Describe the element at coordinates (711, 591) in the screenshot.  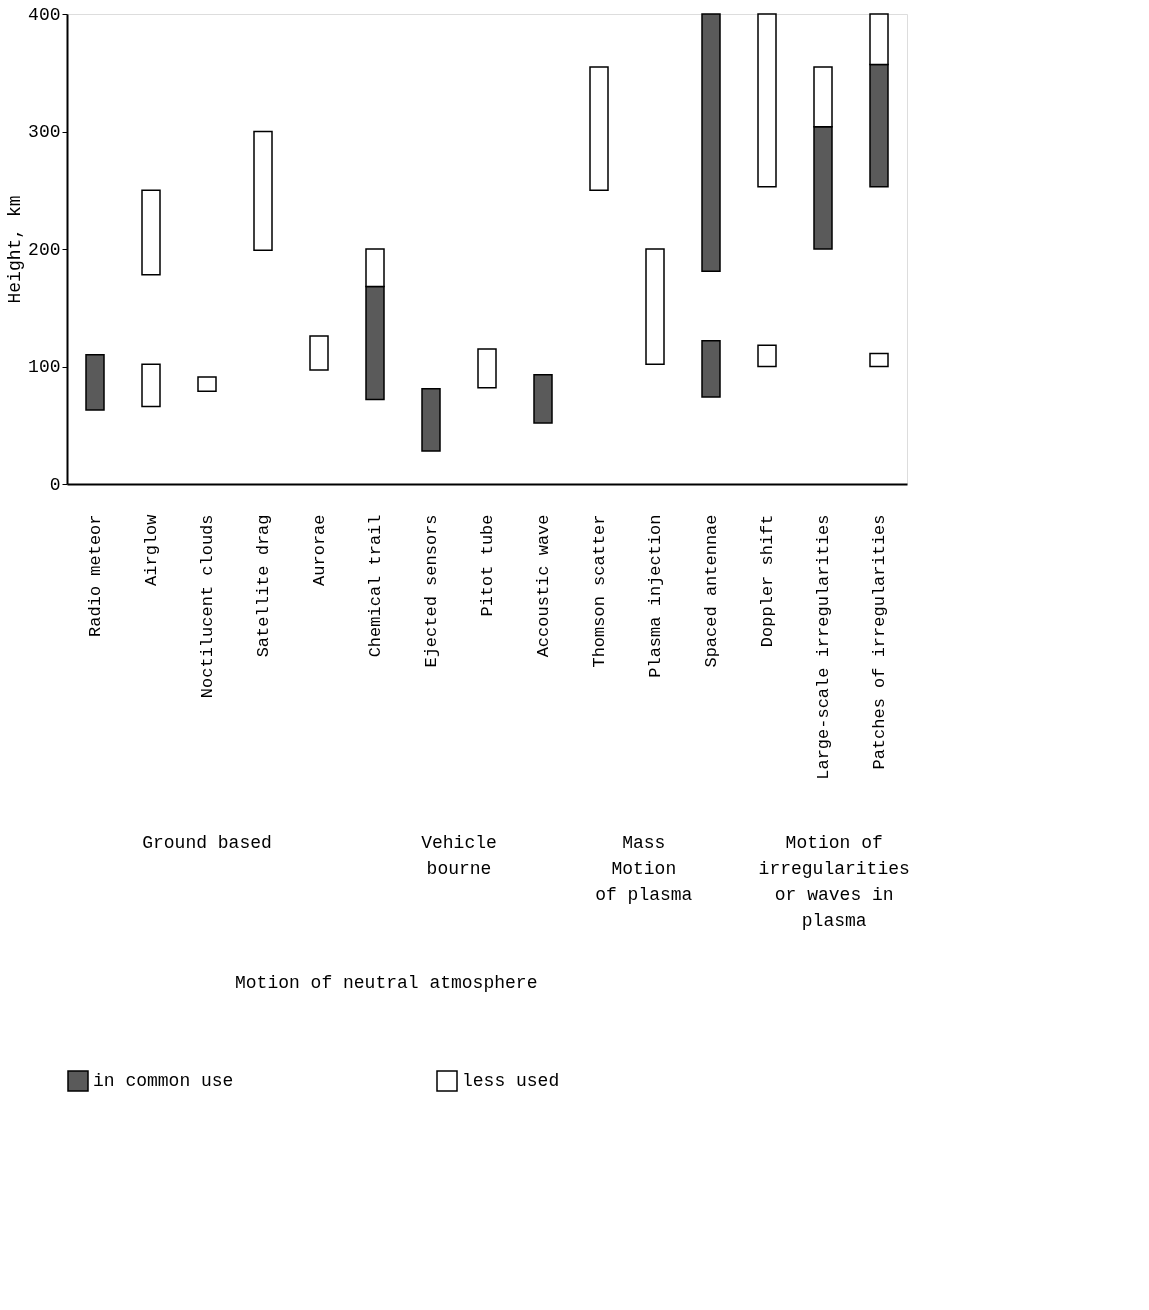
I see `x-tick-label: Spaced antennae` at that location.